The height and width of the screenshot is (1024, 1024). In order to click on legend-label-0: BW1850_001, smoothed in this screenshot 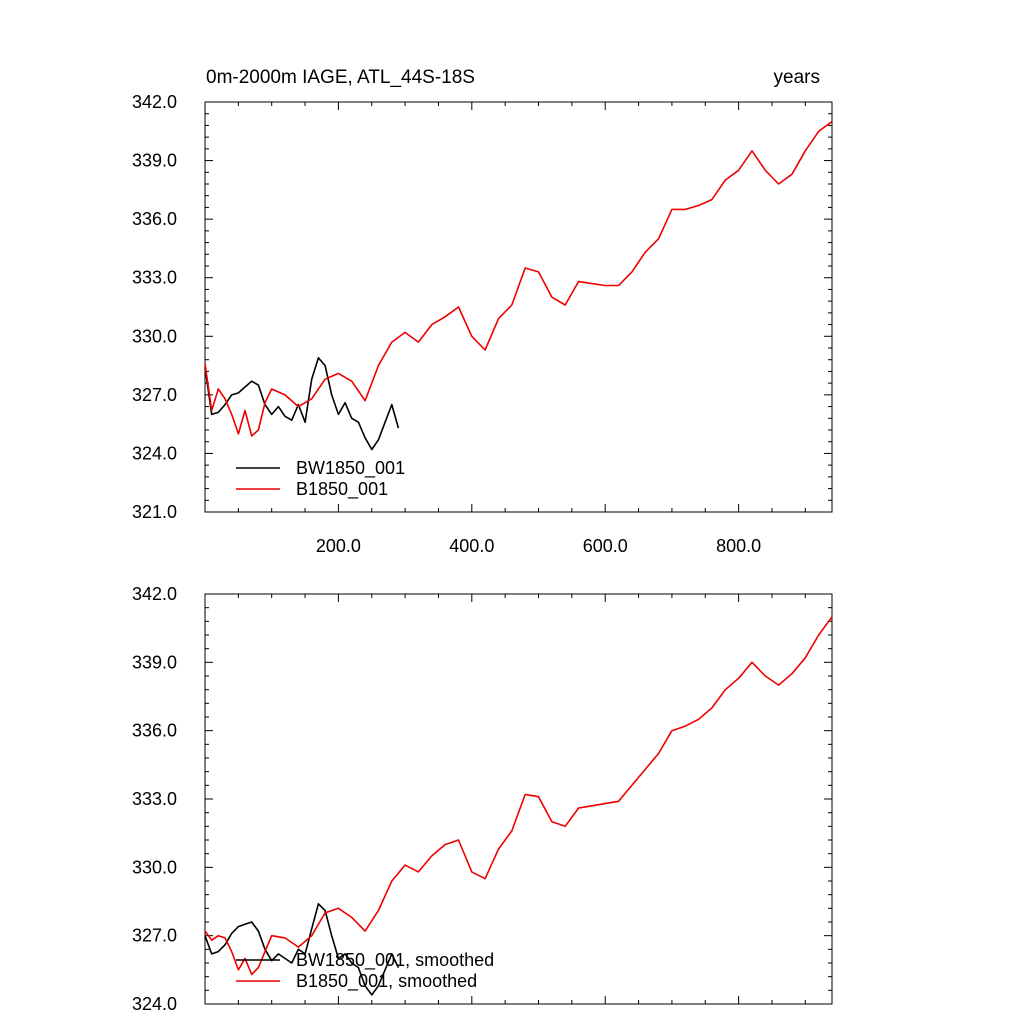, I will do `click(395, 960)`.